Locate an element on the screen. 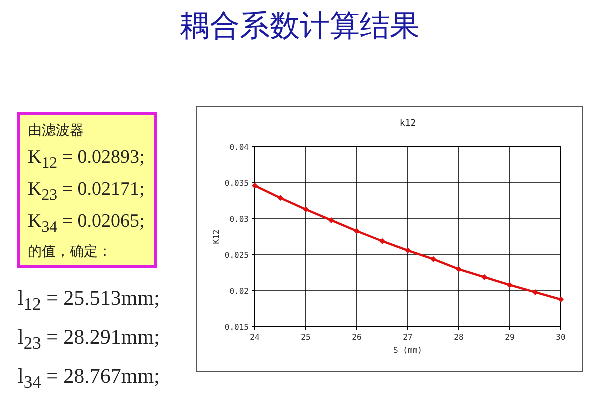  x-tick-label: 24 is located at coordinates (255, 337).